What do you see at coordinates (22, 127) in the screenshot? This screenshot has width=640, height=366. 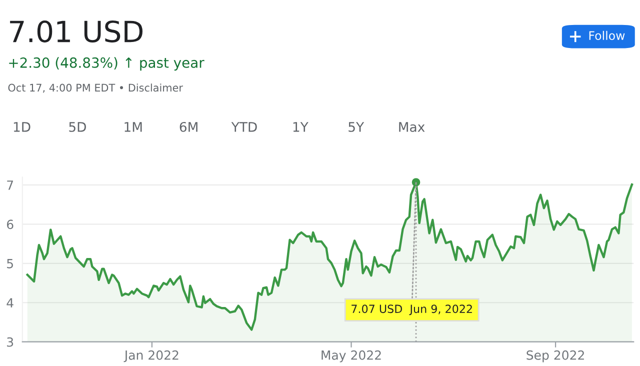 I see `text: 1D` at bounding box center [22, 127].